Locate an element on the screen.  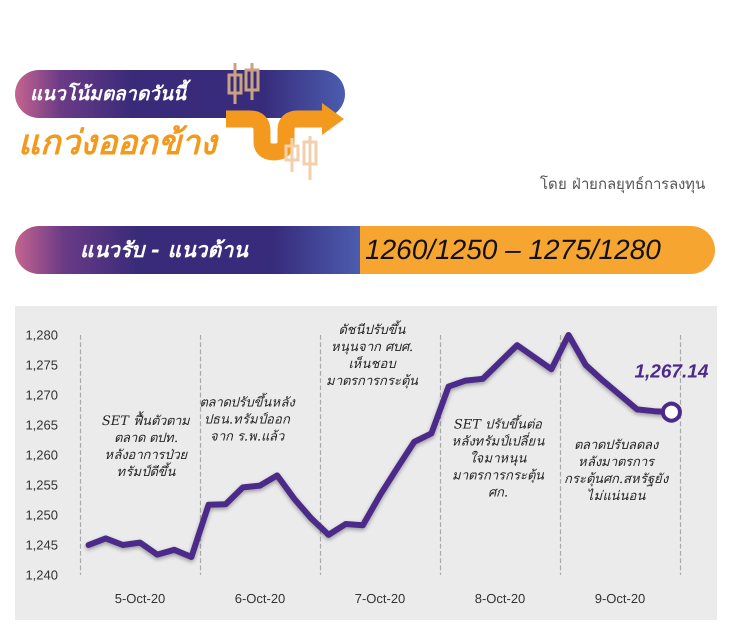
y-tick-label: 1,260 is located at coordinates (41, 455).